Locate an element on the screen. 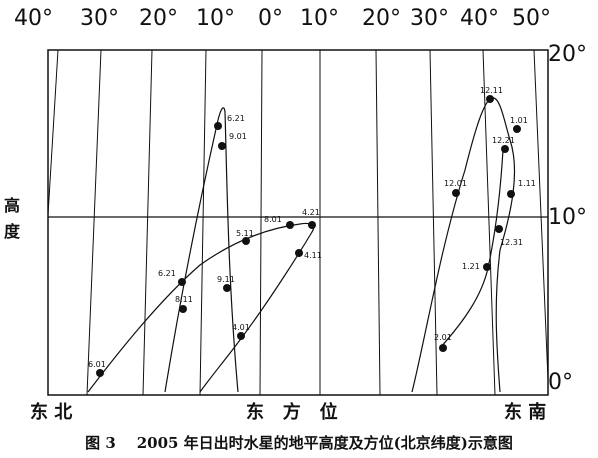  label-8-01: 8.01 is located at coordinates (273, 219).